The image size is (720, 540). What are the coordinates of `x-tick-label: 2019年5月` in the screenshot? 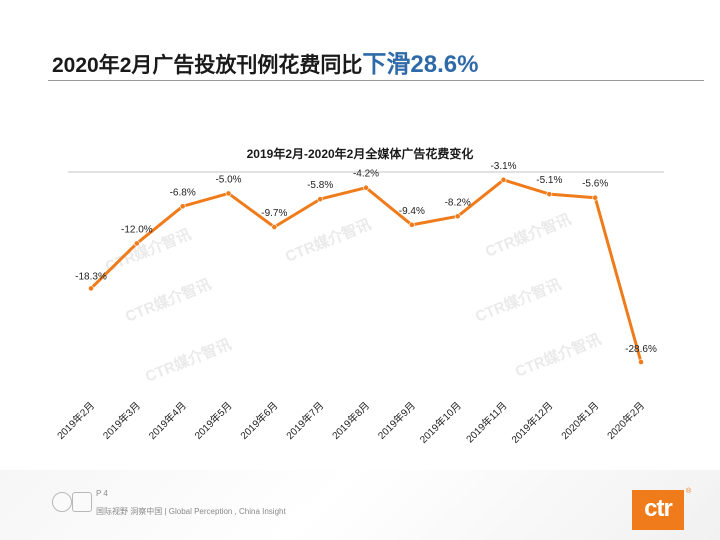 It's located at (213, 420).